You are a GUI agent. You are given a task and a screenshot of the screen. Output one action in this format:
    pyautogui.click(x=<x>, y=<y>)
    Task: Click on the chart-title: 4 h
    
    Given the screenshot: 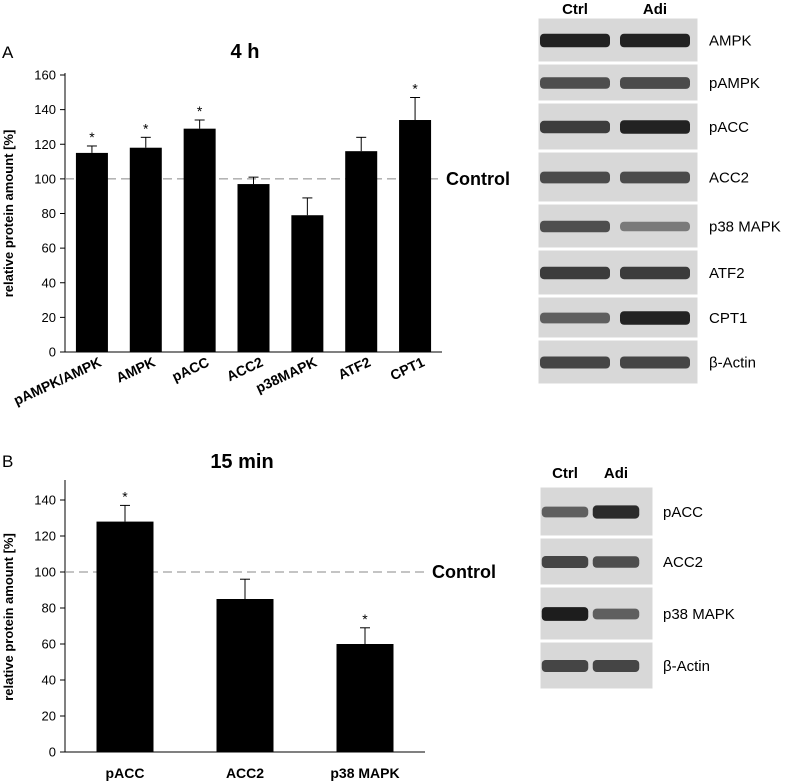 What is the action you would take?
    pyautogui.click(x=245, y=52)
    